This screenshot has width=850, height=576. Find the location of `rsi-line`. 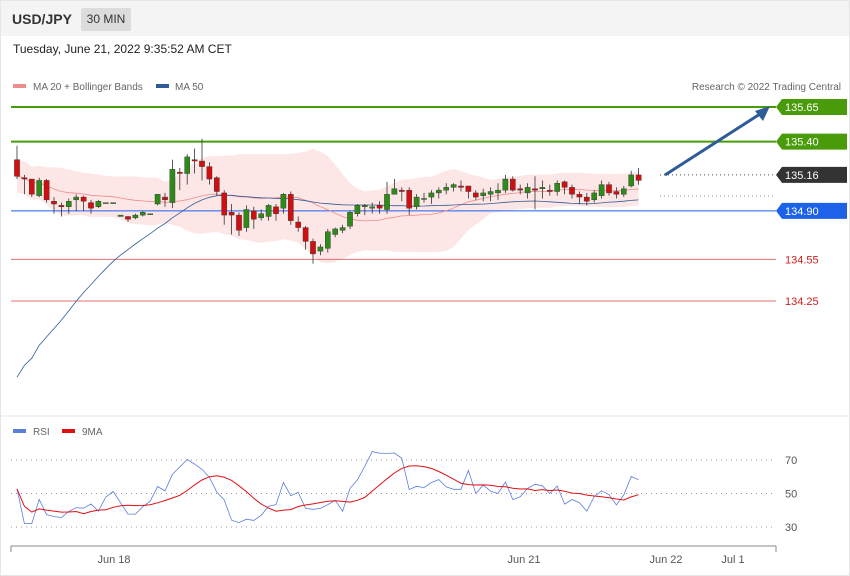

rsi-line is located at coordinates (327, 487).